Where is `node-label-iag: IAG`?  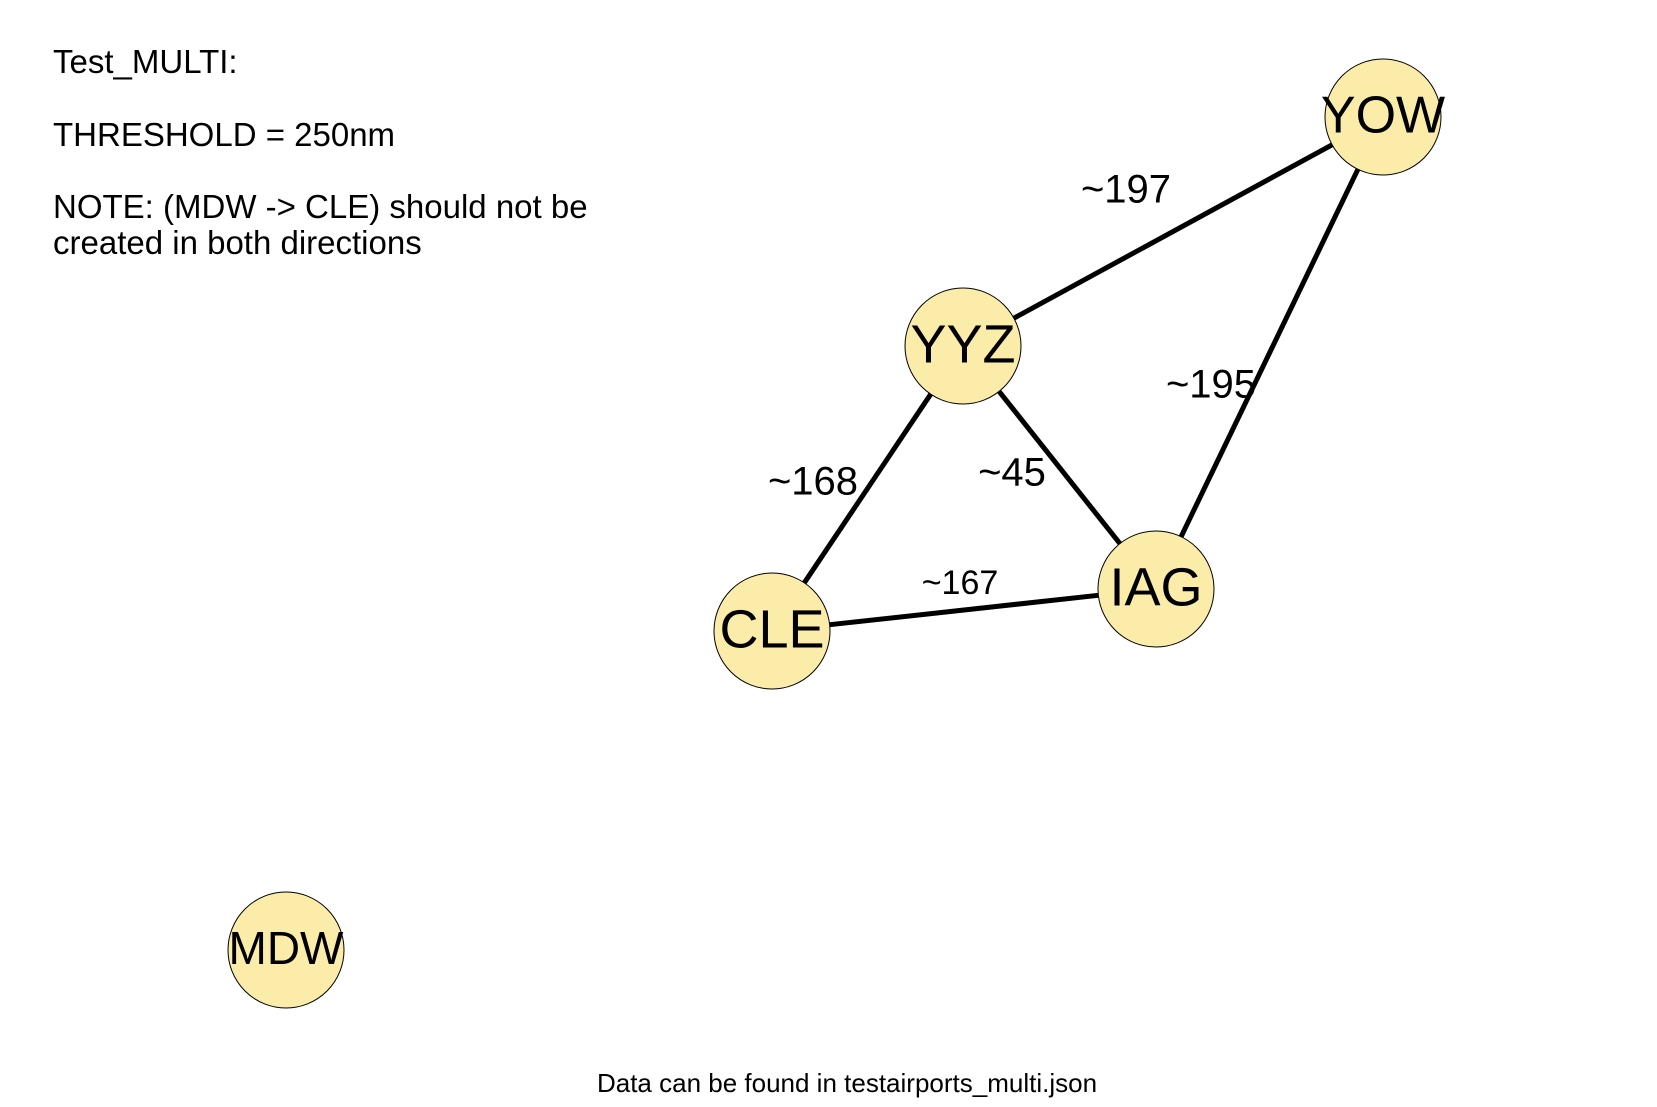 node-label-iag: IAG is located at coordinates (1155, 587).